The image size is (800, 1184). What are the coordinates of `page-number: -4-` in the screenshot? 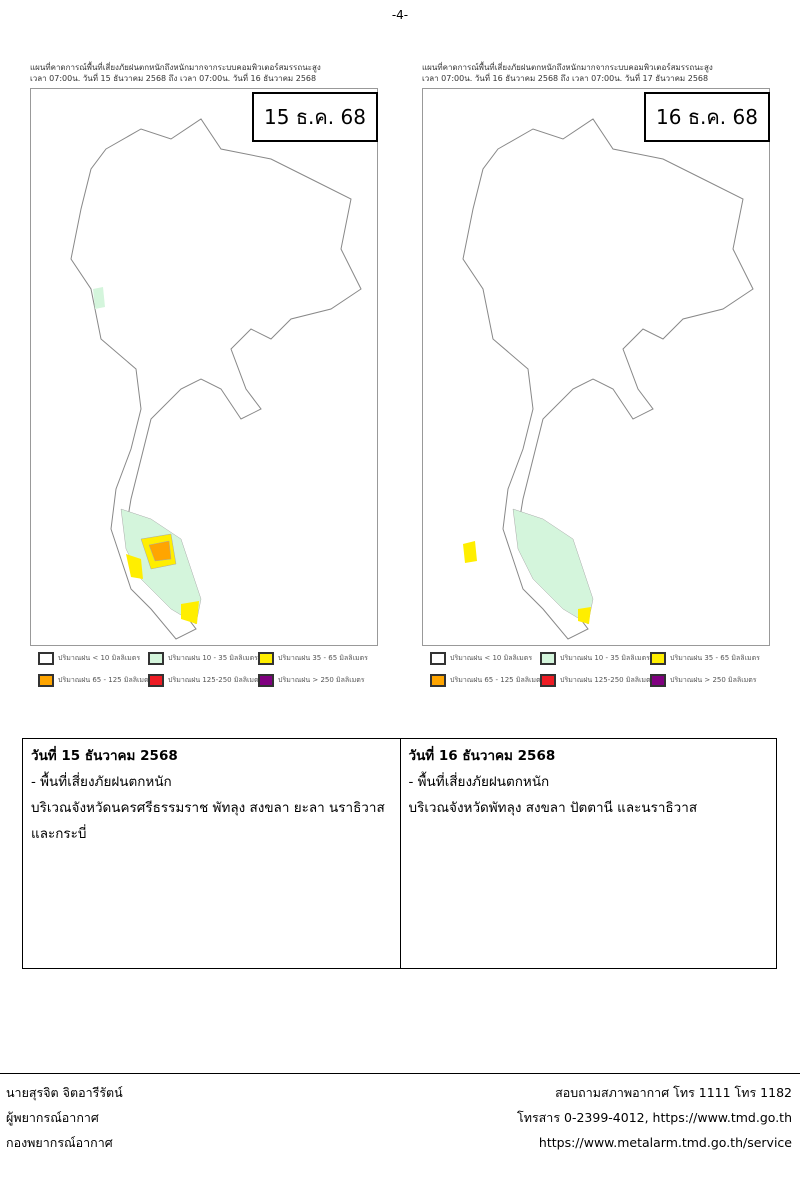 It's located at (400, 15).